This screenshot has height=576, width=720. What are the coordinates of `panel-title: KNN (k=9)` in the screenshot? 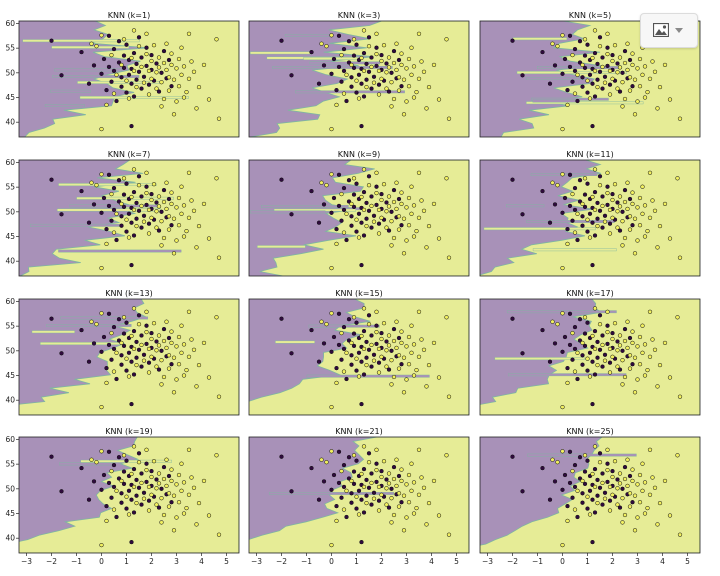 It's located at (359, 154).